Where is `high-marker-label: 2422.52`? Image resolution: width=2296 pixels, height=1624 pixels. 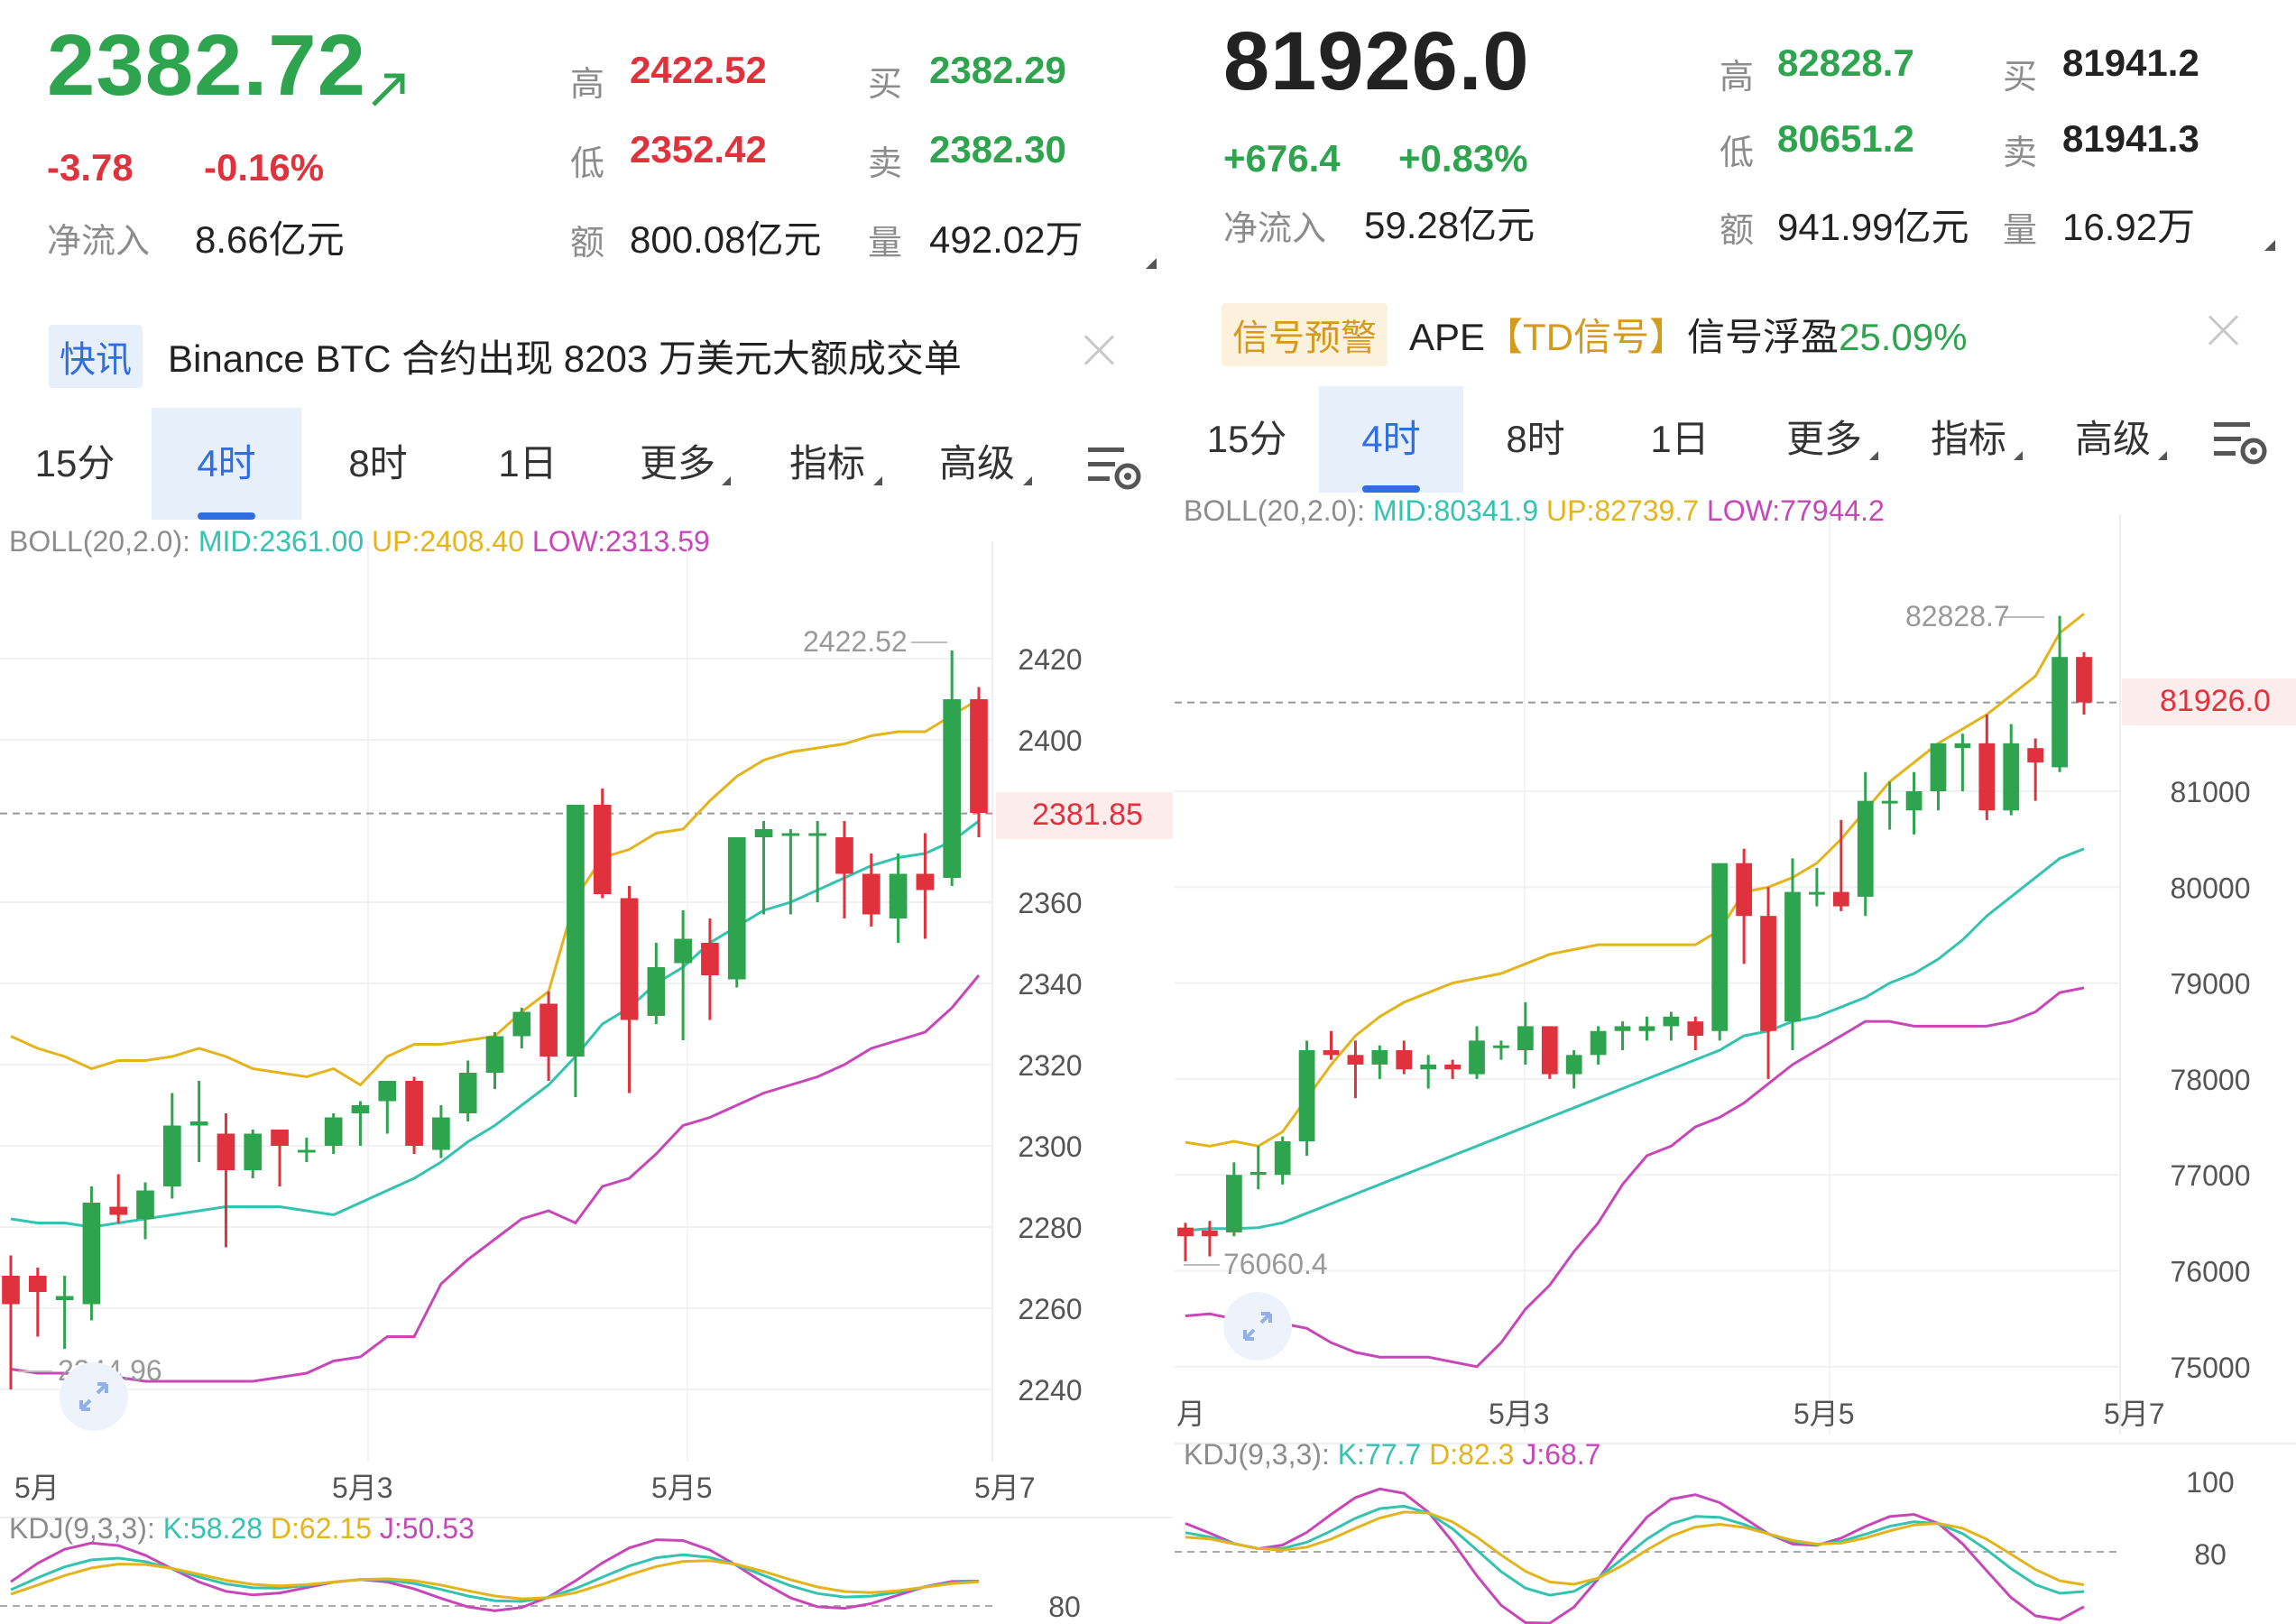 high-marker-label: 2422.52 is located at coordinates (855, 642).